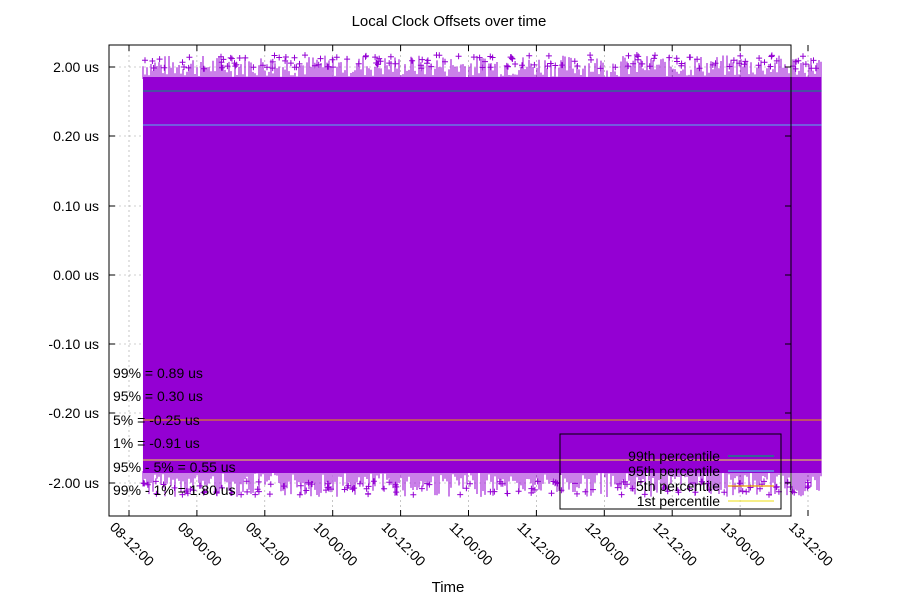 The height and width of the screenshot is (600, 900). What do you see at coordinates (158, 396) in the screenshot?
I see `stat-label: 95% = 0.30 us` at bounding box center [158, 396].